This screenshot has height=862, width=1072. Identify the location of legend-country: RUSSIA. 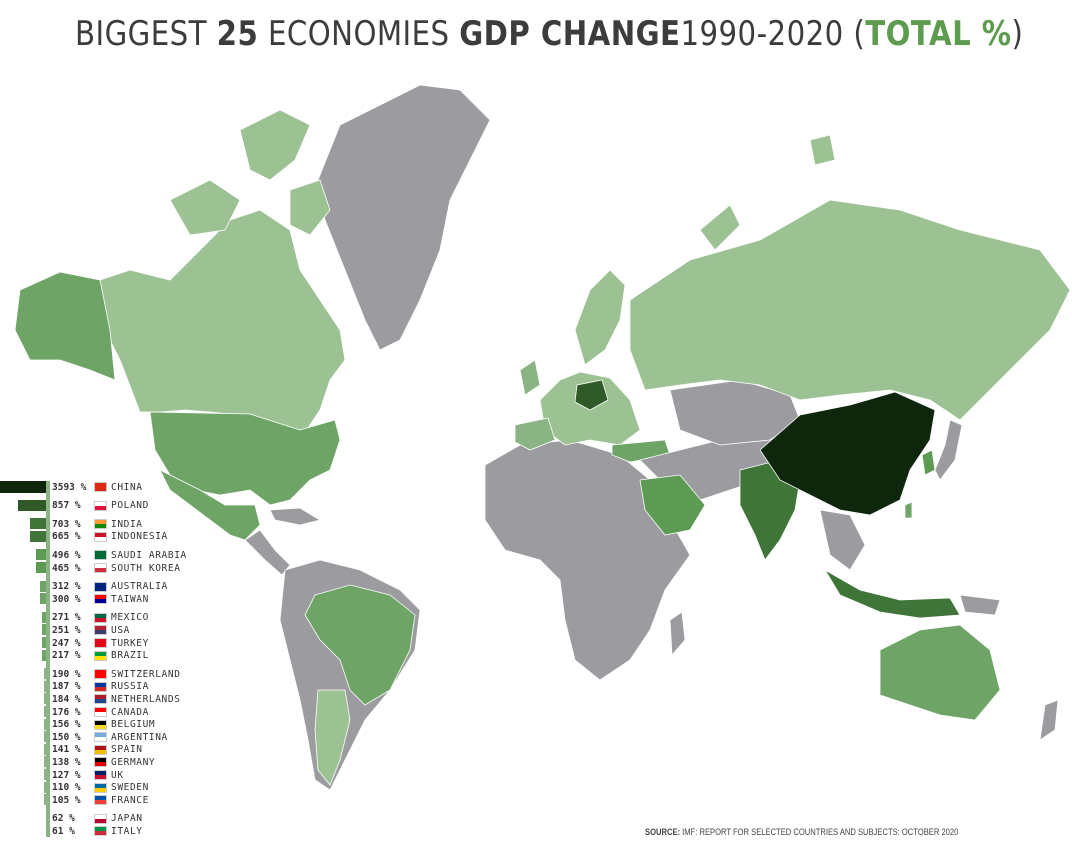
(130, 687).